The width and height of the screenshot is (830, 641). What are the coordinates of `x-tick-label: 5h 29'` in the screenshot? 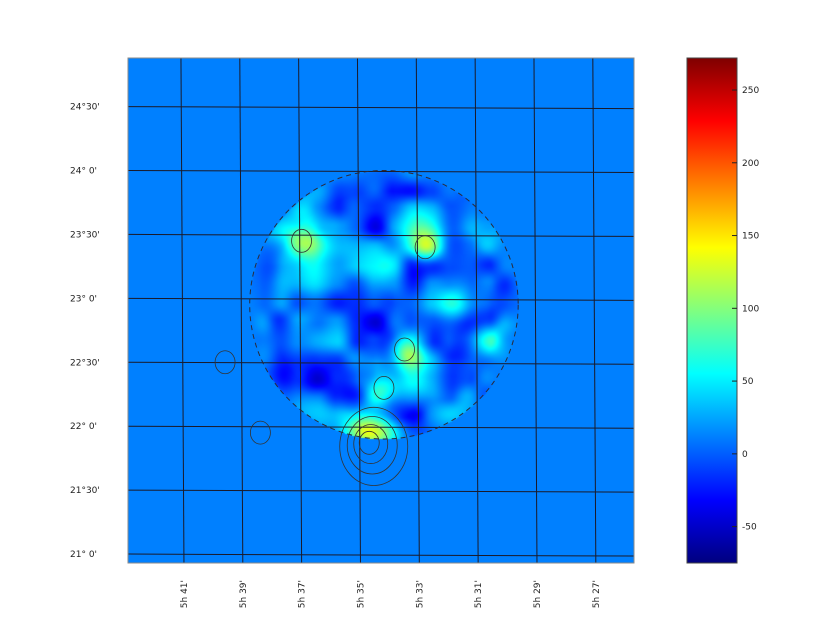 It's located at (538, 594).